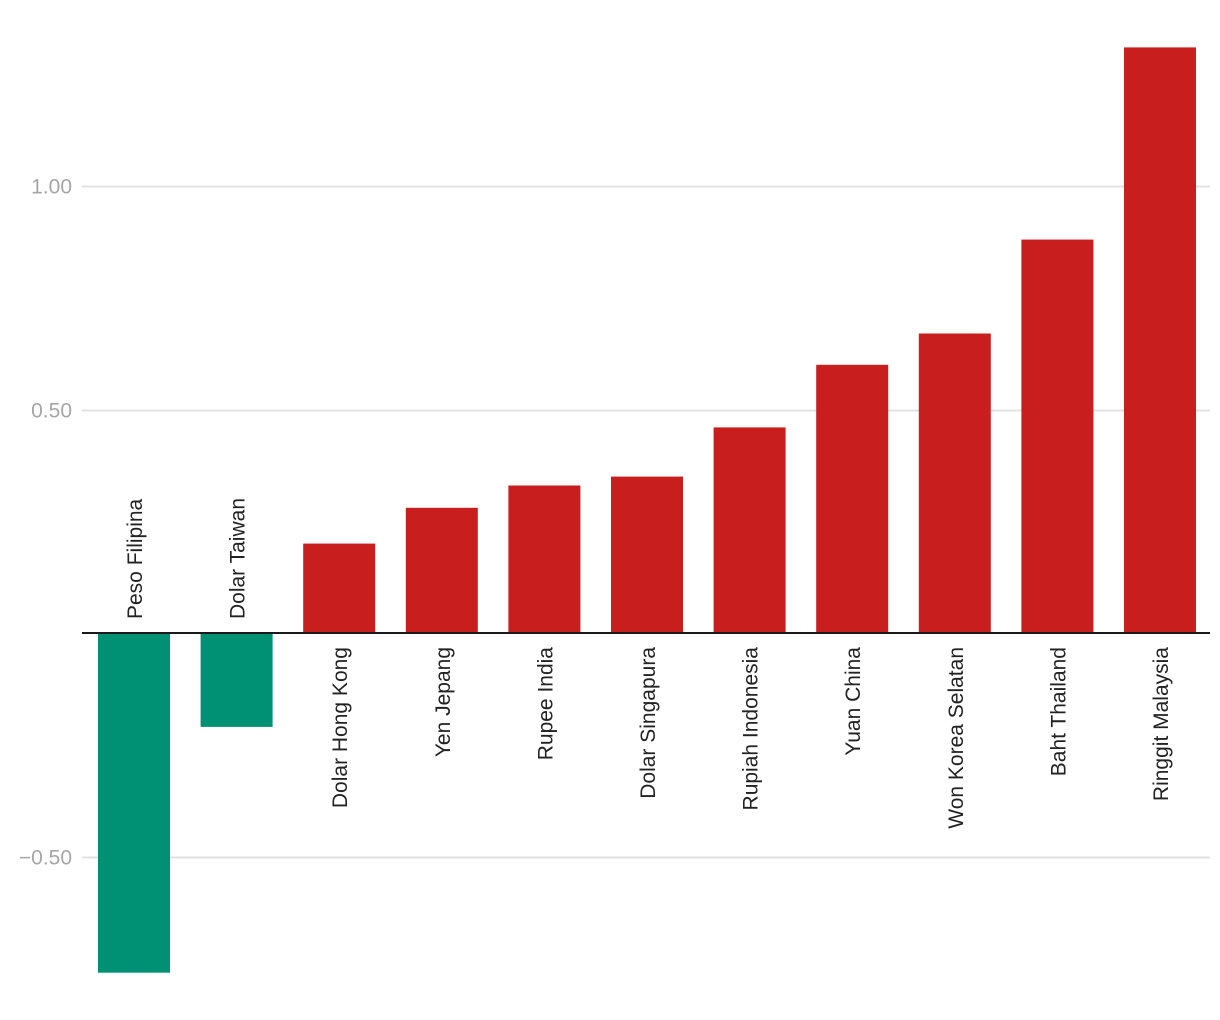 The height and width of the screenshot is (1020, 1220). I want to click on category-label: Dolar Singapura, so click(648, 723).